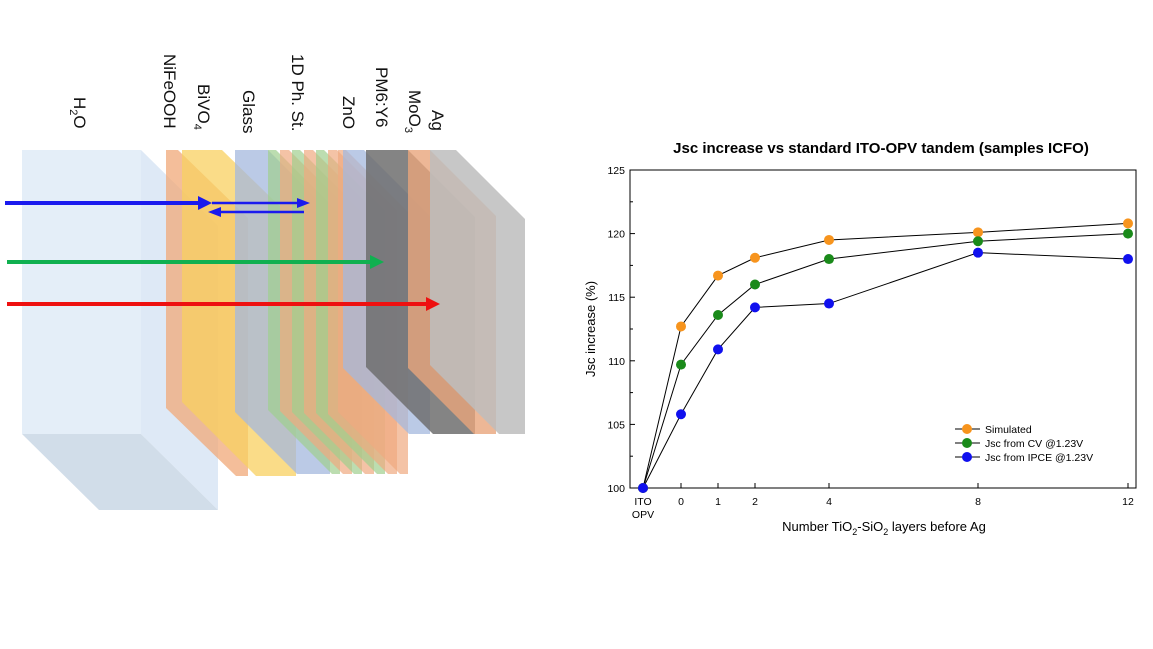 The width and height of the screenshot is (1153, 649). I want to click on x-tick-label: 0, so click(681, 502).